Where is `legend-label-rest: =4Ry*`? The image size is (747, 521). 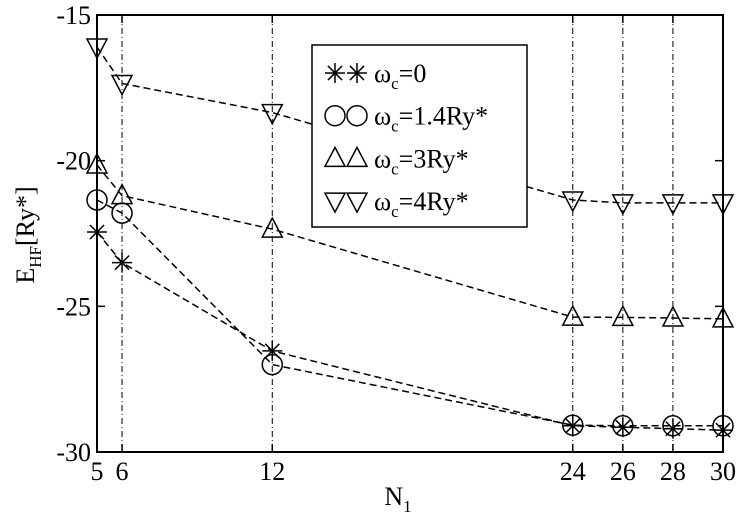
legend-label-rest: =4Ry* is located at coordinates (434, 201).